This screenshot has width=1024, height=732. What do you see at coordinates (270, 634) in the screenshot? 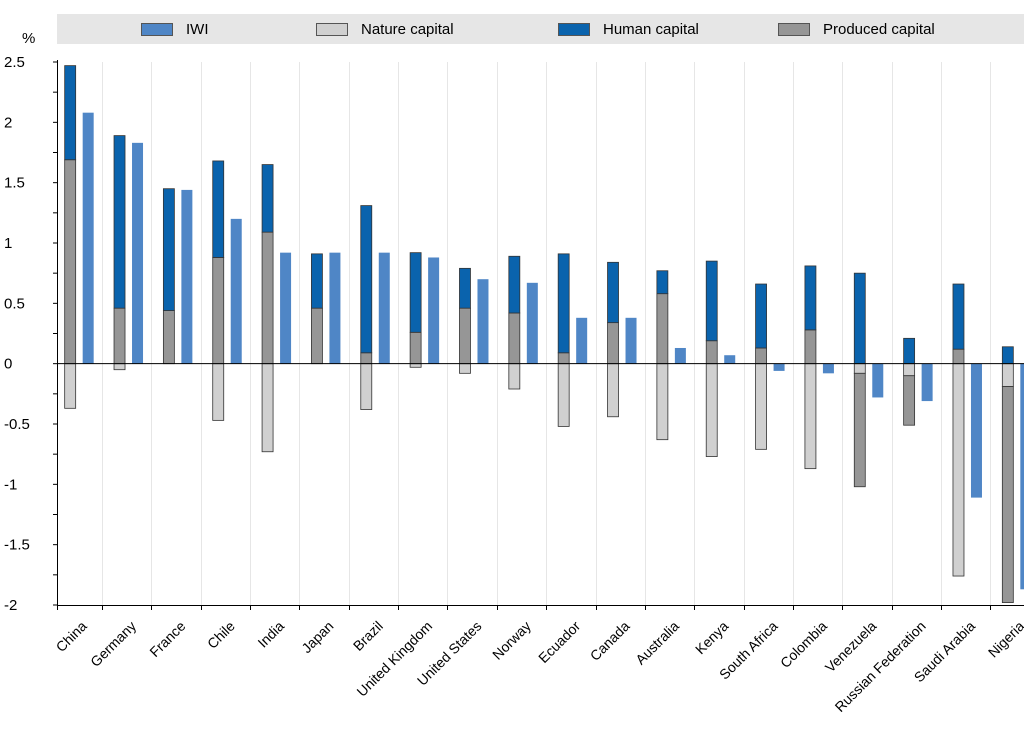
I see `x-tick-label: India` at bounding box center [270, 634].